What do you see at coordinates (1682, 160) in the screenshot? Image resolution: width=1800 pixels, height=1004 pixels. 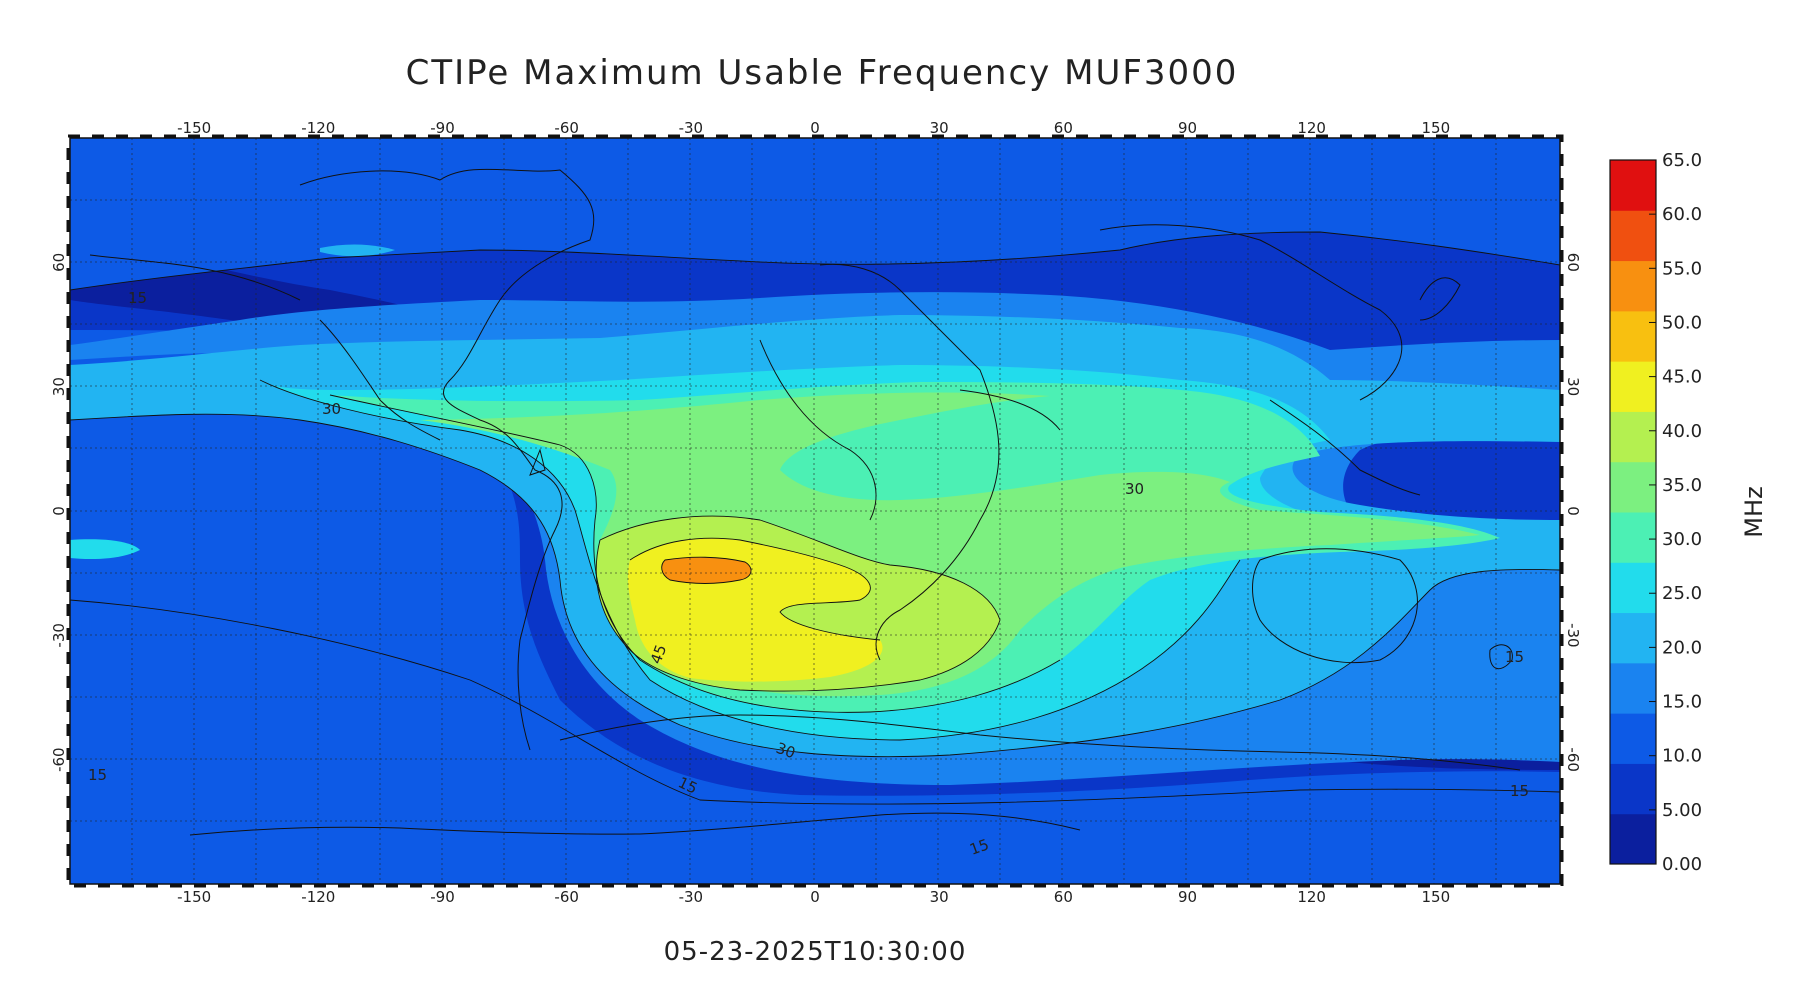 I see `colorbar-tick-label: 65.0` at bounding box center [1682, 160].